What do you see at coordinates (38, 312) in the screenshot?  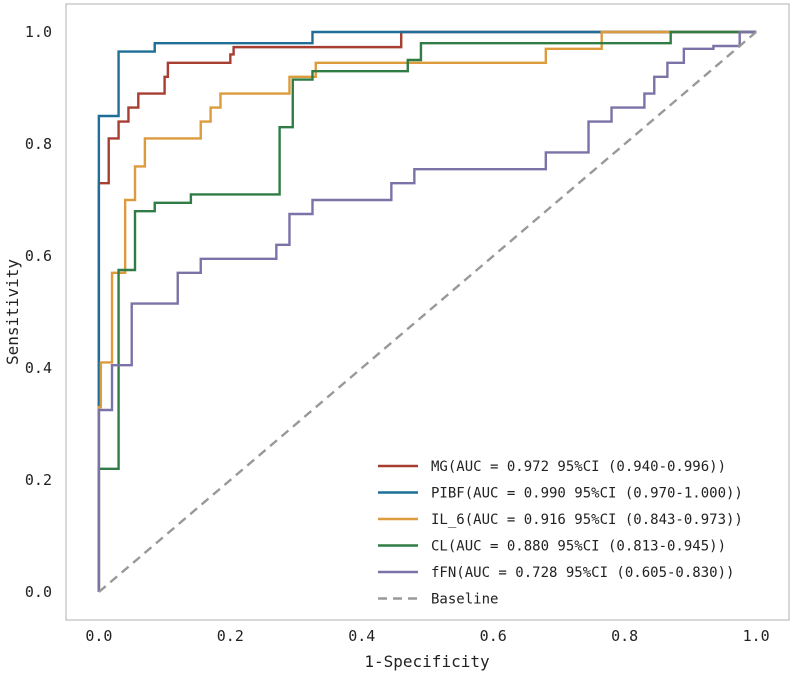 I see `y-ticks: 0.0 0.2 0.4 0.6 0.8 1.0` at bounding box center [38, 312].